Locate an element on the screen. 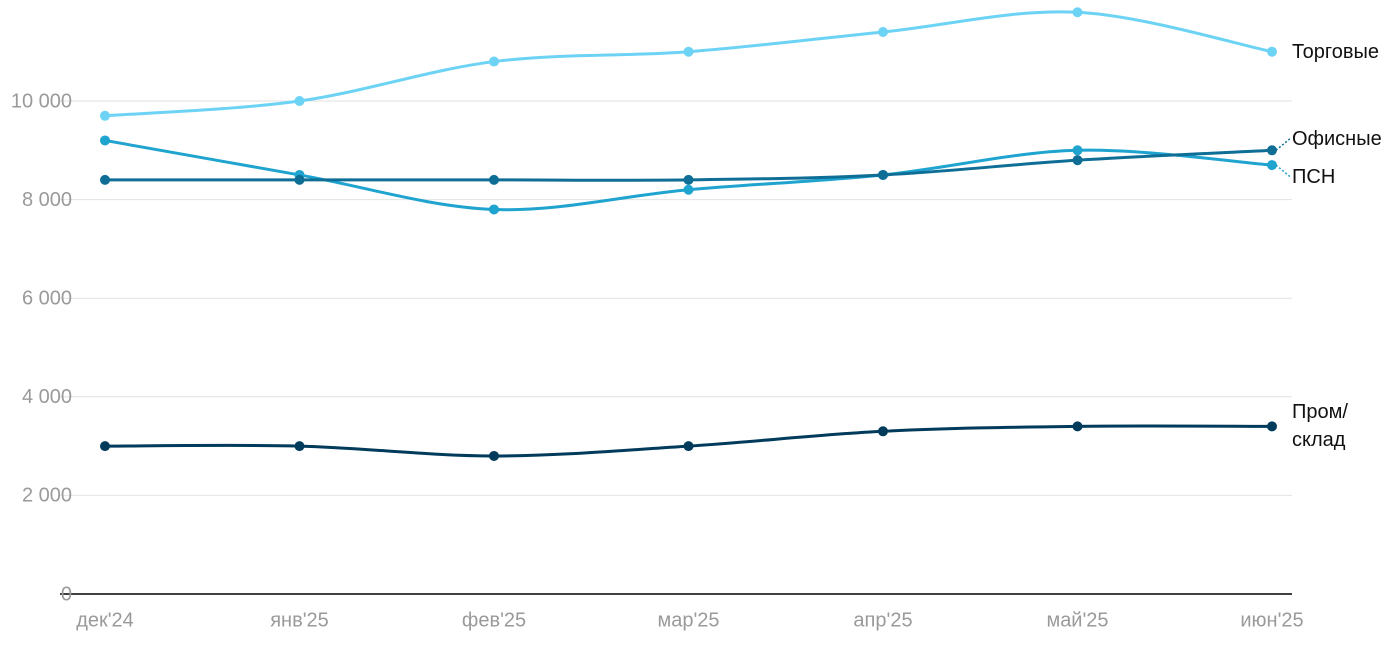  series-label: Торговые is located at coordinates (1336, 51).